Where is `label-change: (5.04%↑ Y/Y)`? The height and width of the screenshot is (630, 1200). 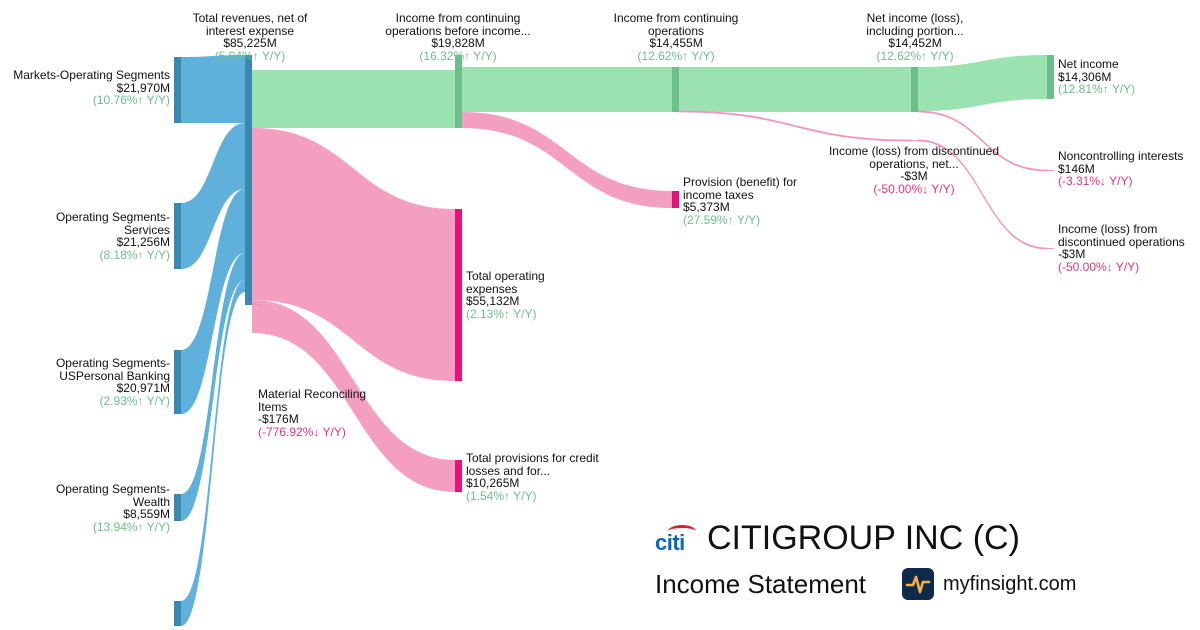 label-change: (5.04%↑ Y/Y) is located at coordinates (250, 55).